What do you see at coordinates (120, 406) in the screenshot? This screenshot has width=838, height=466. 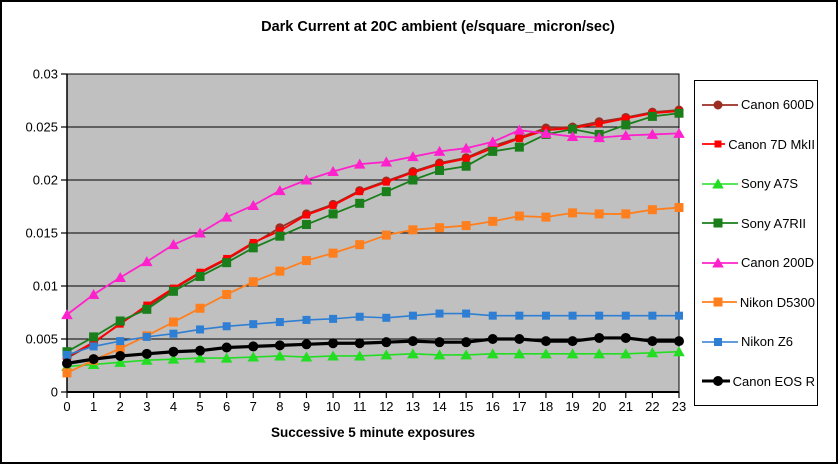 I see `x-tick-label: 2` at bounding box center [120, 406].